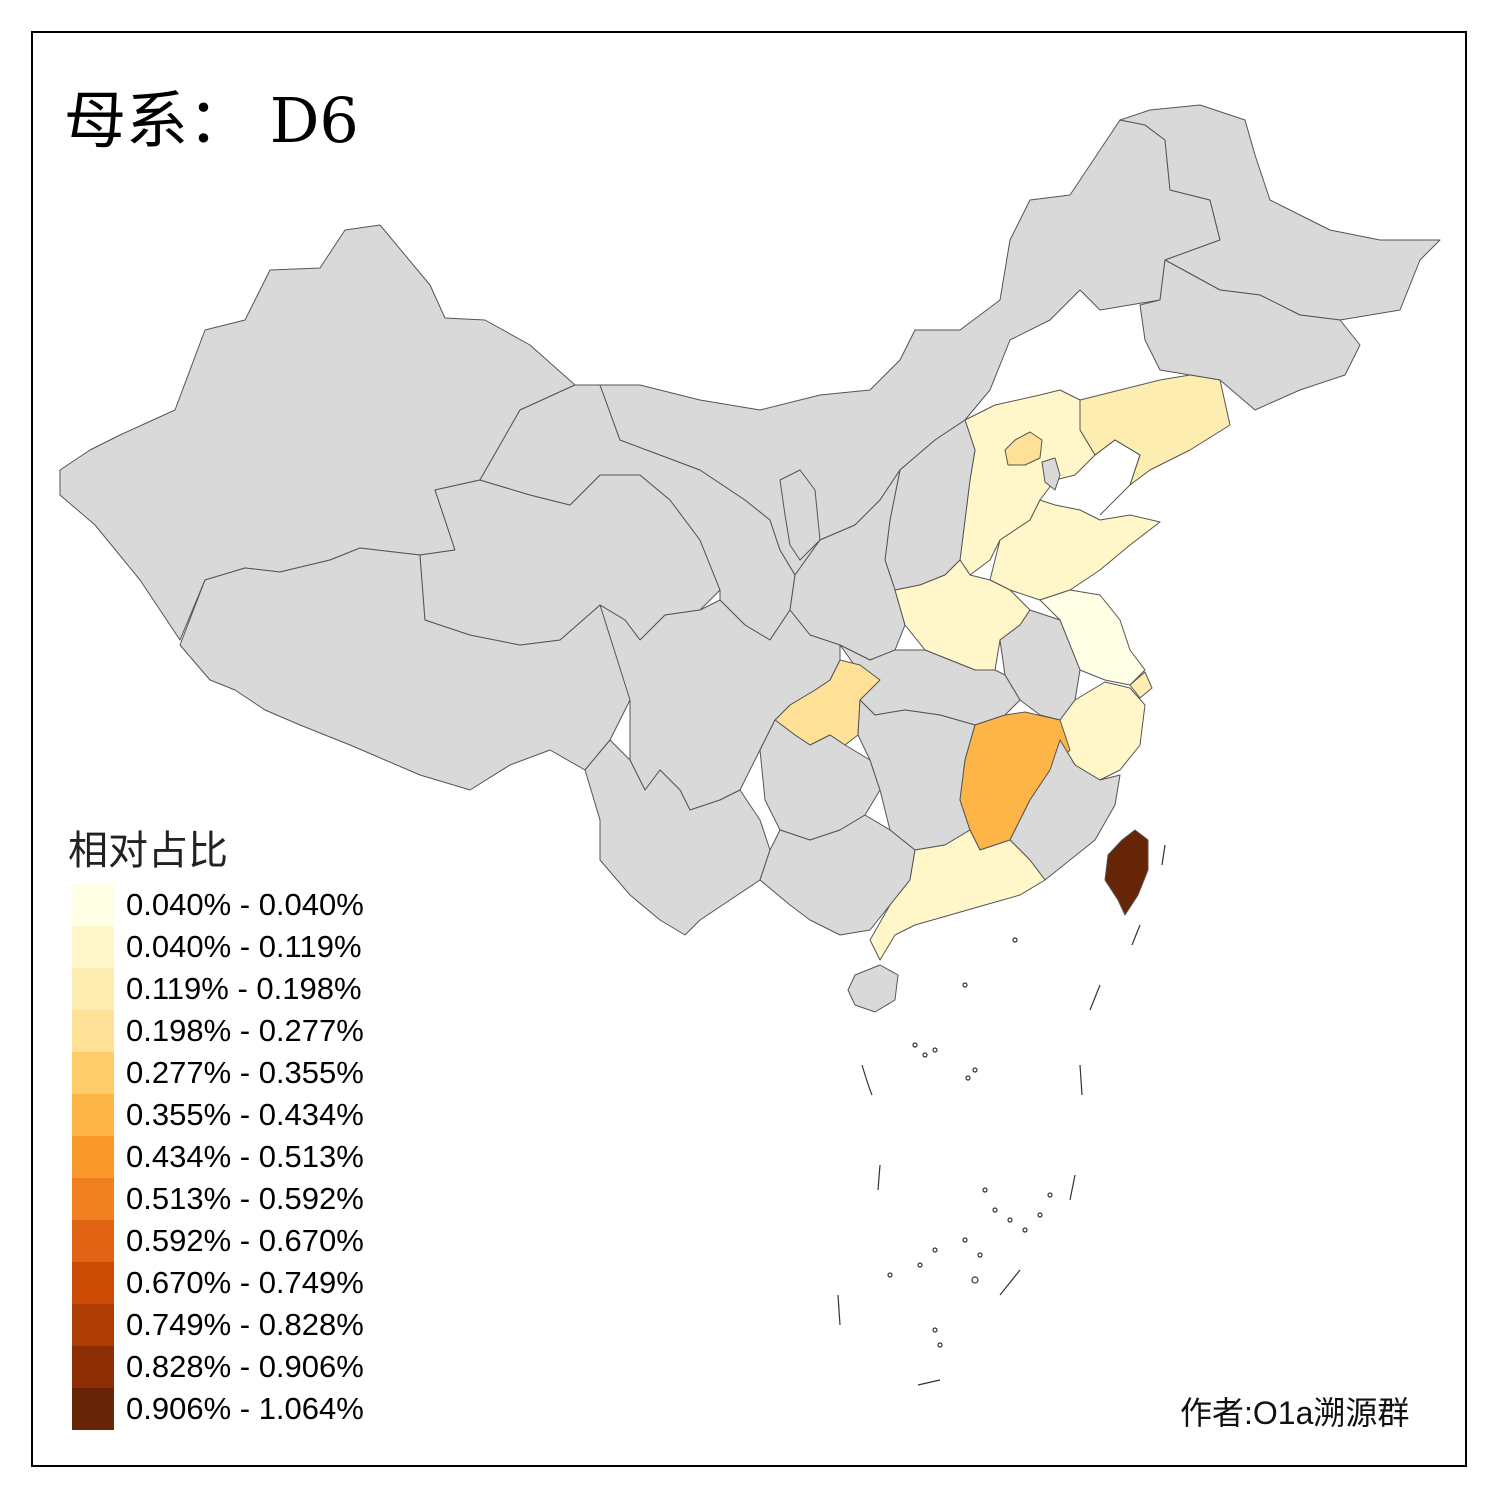  Describe the element at coordinates (244, 988) in the screenshot. I see `legend-label: 0.119% - 0.198%` at that location.